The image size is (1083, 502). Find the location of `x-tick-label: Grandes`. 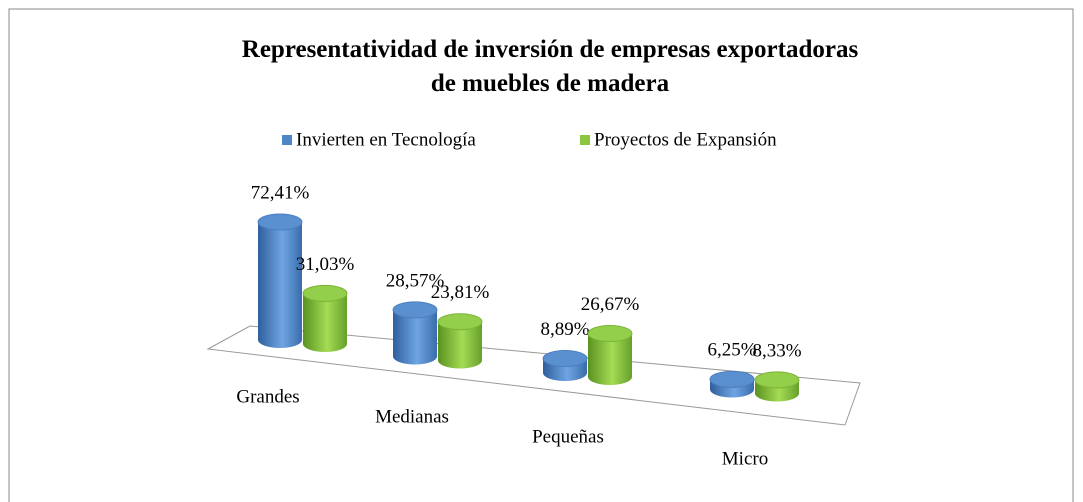

x-tick-label: Grandes is located at coordinates (267, 396).